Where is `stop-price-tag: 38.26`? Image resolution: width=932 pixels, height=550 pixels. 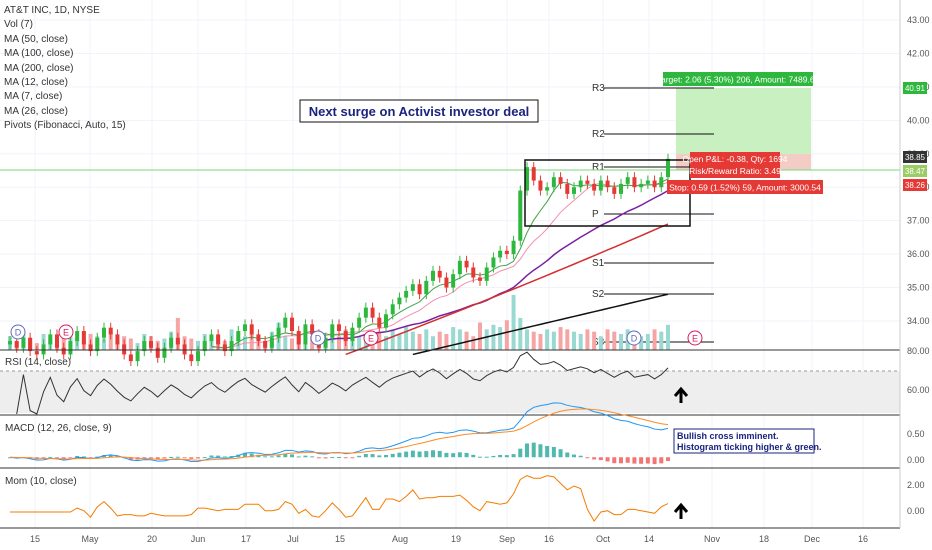 stop-price-tag: 38.26 is located at coordinates (915, 185).